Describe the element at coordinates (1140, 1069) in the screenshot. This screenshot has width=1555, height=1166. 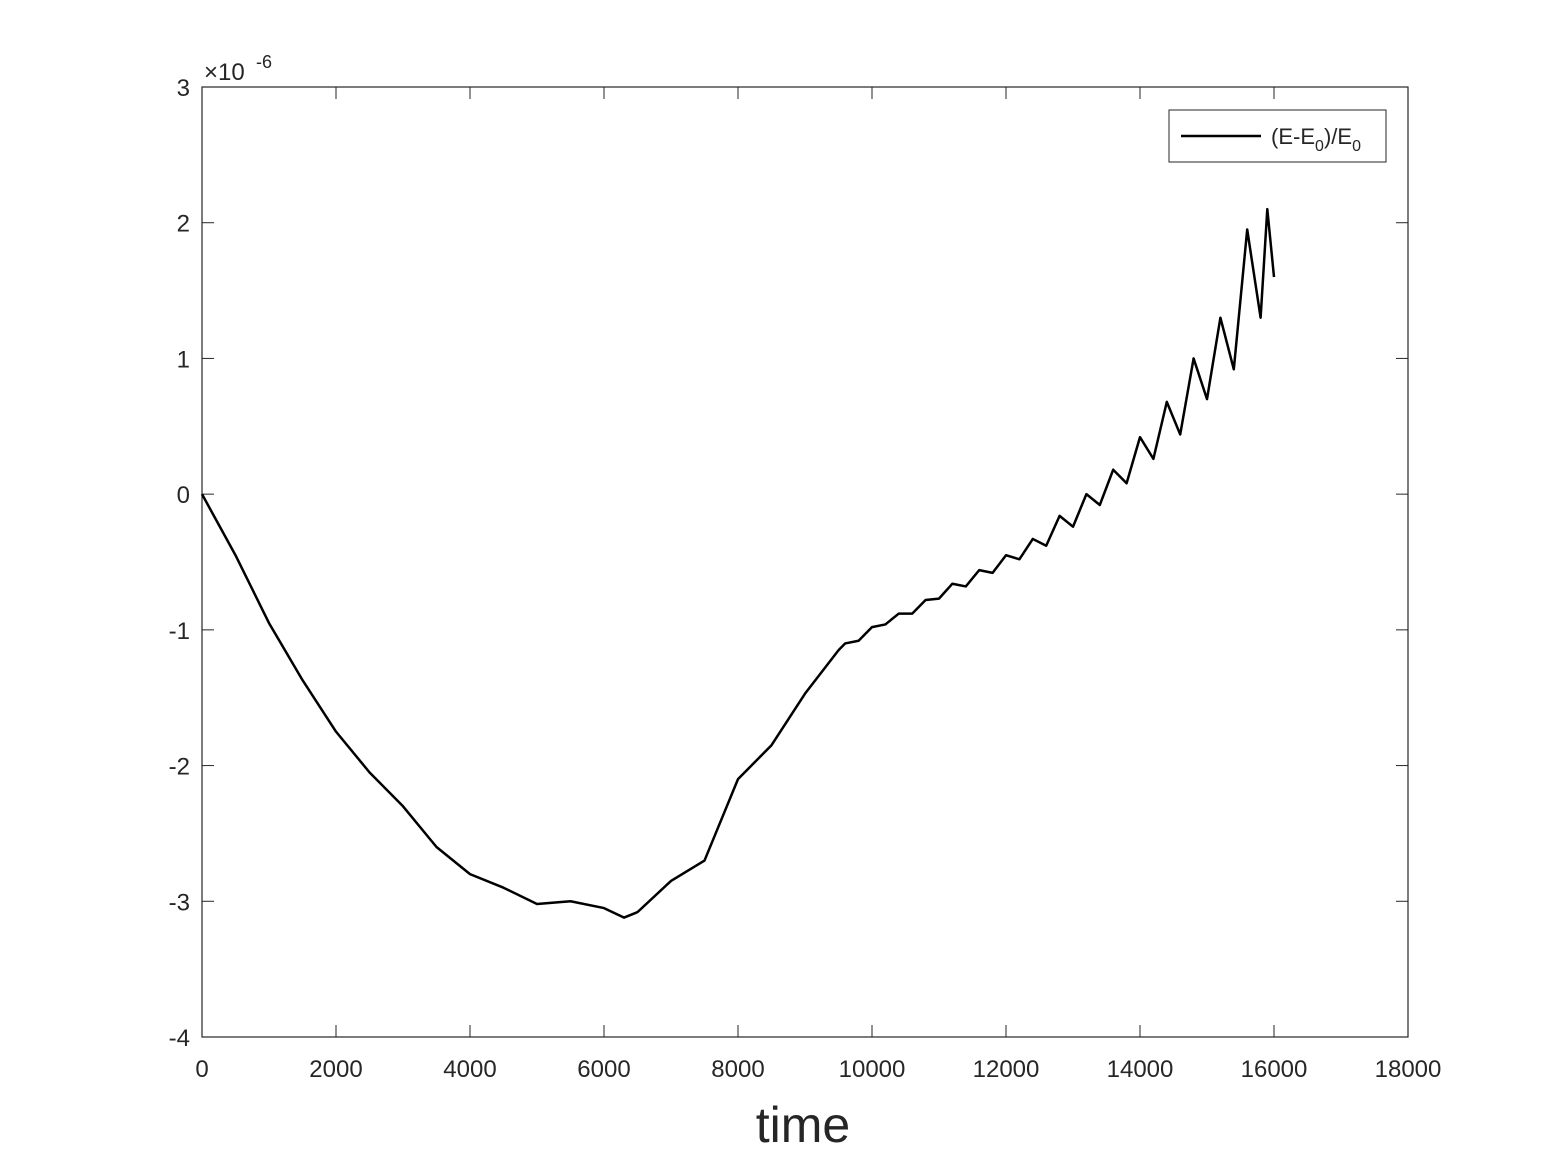
I see `x-tick-label: 14000` at that location.